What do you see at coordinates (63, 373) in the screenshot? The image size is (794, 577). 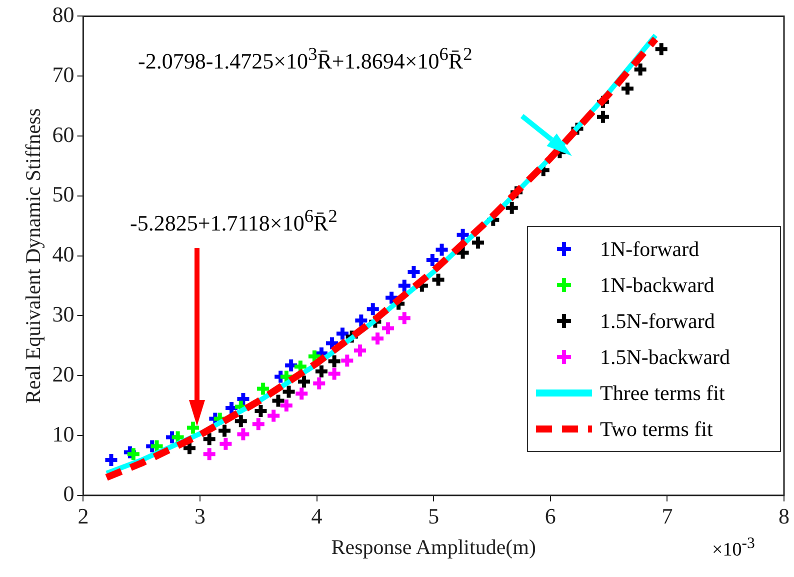 I see `y-tick-label: 20` at bounding box center [63, 373].